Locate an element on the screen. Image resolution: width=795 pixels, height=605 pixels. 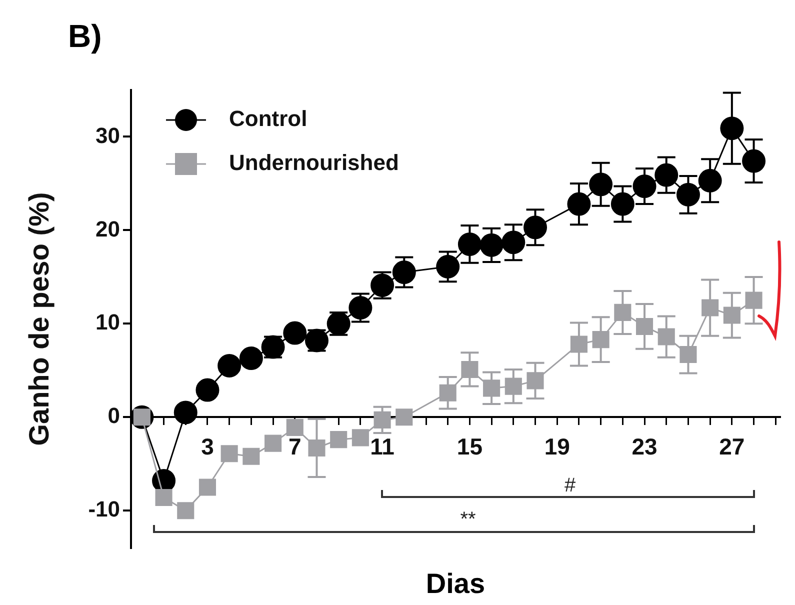
y-tick-label: -10 is located at coordinates (104, 509).